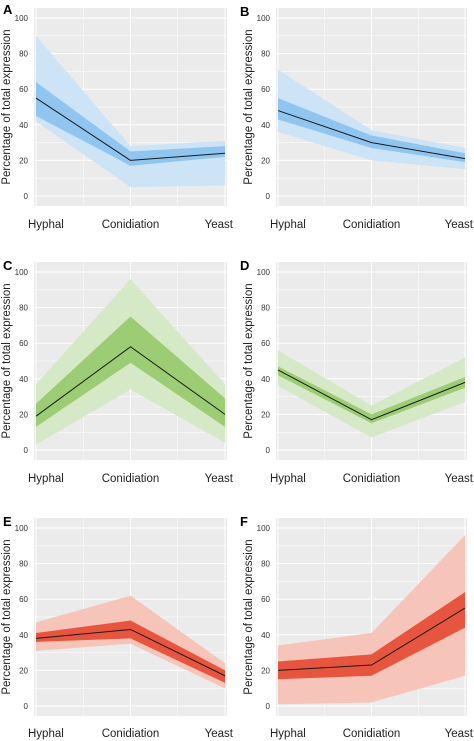  Describe the element at coordinates (8, 265) in the screenshot. I see `panel-letter: C` at that location.